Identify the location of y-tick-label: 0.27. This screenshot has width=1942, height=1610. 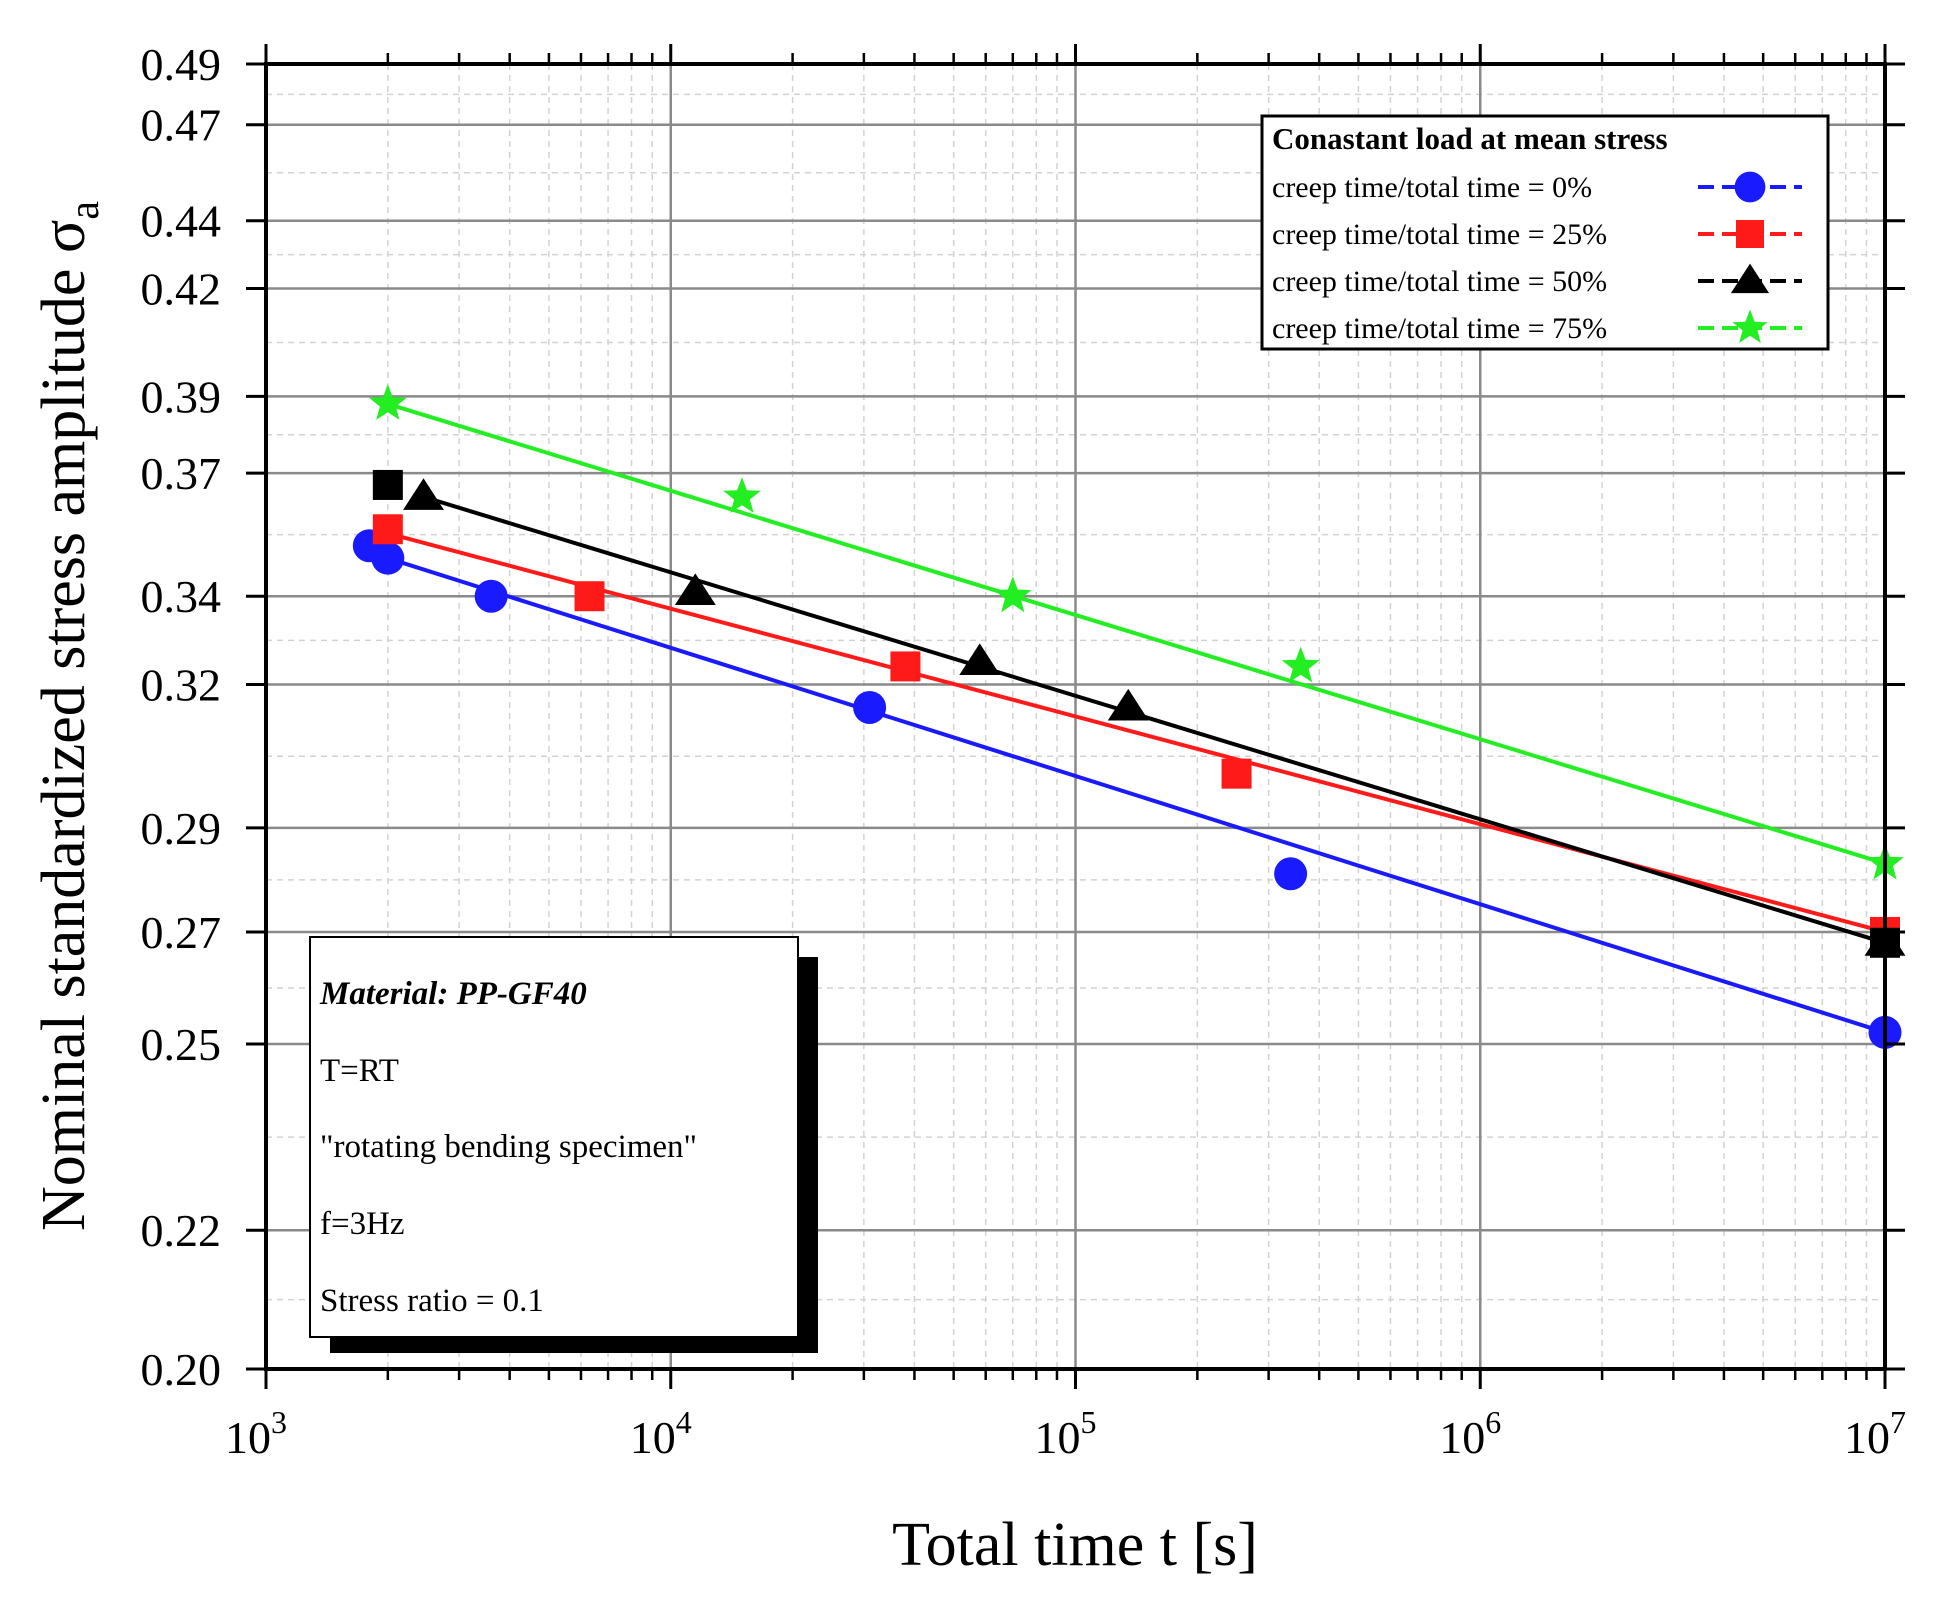
(181, 932).